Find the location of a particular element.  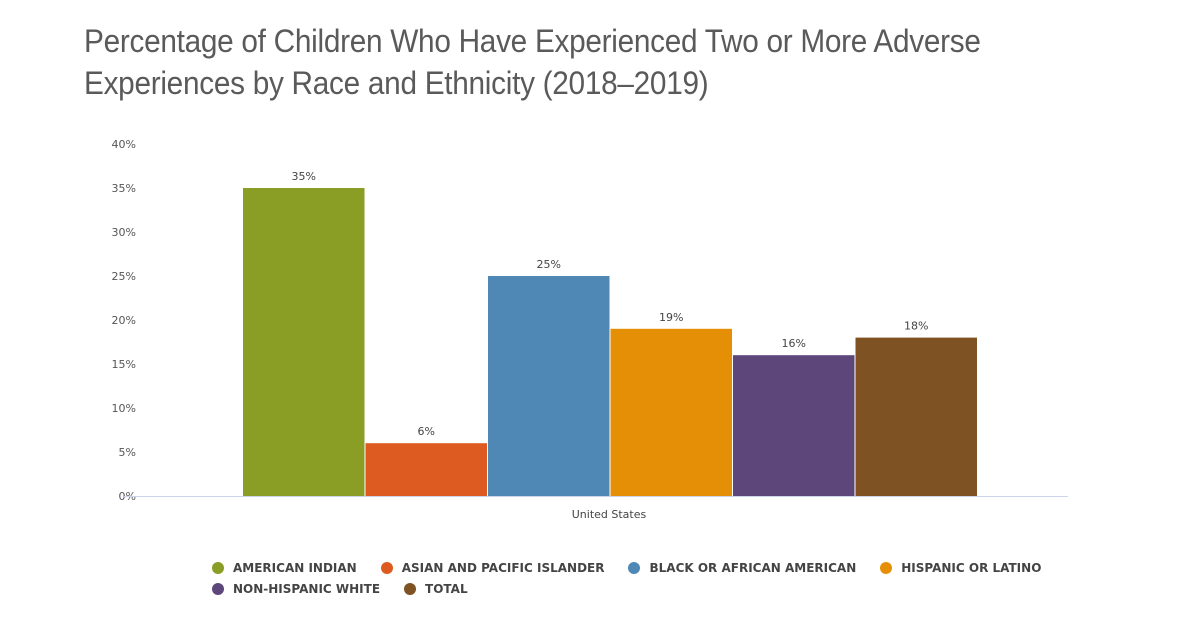

data-label: 19% is located at coordinates (671, 317).